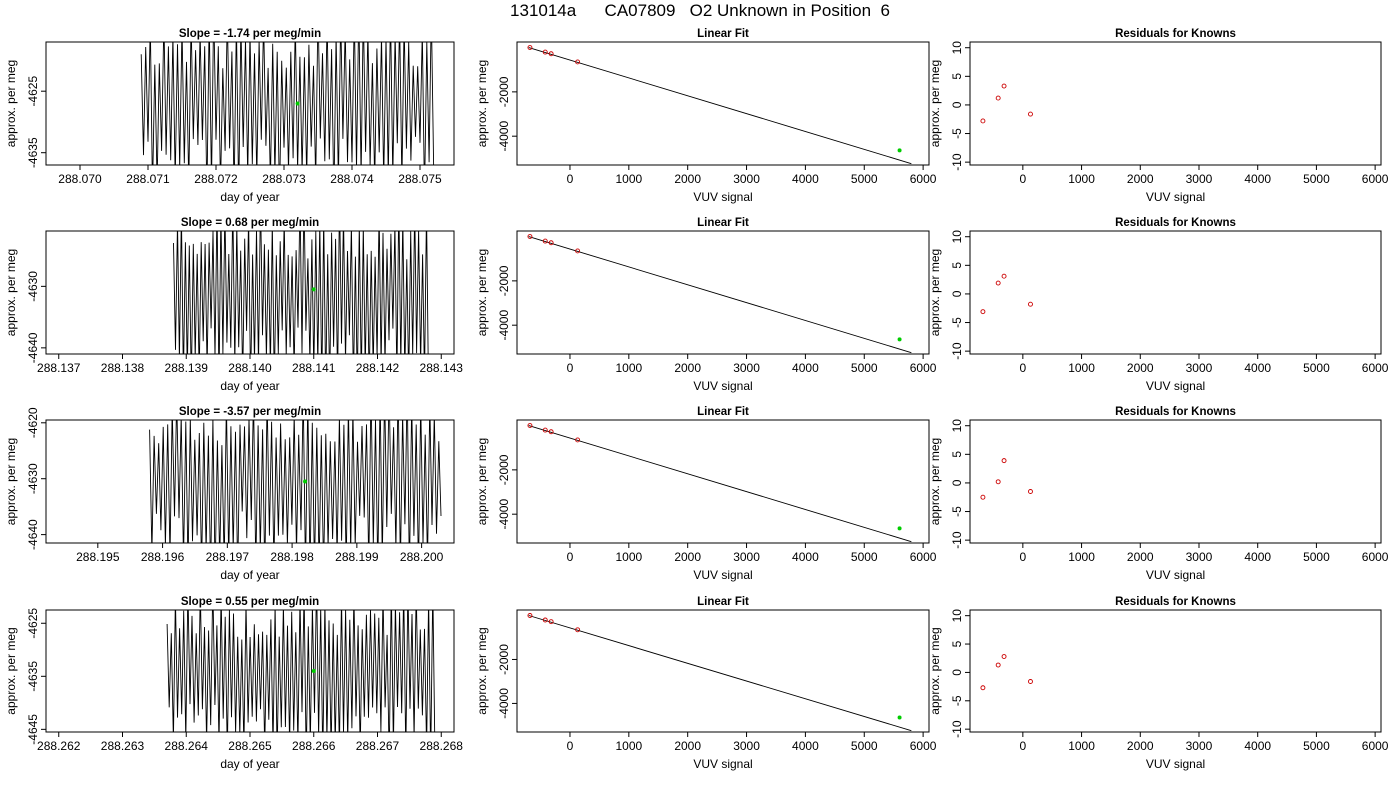 The height and width of the screenshot is (800, 1400). What do you see at coordinates (250, 746) in the screenshot?
I see `x-tick-label: 288.265` at bounding box center [250, 746].